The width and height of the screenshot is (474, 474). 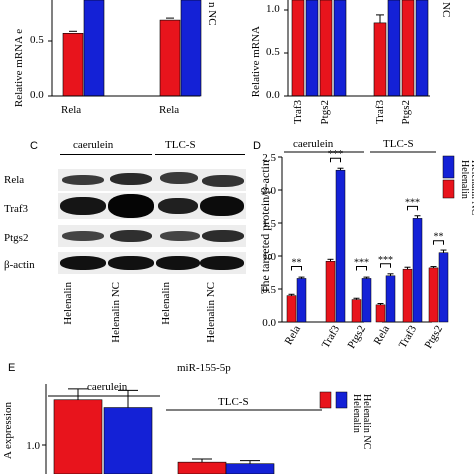 I want to click on blot-label-ptgs2: Ptgs2, so click(x=16, y=238).